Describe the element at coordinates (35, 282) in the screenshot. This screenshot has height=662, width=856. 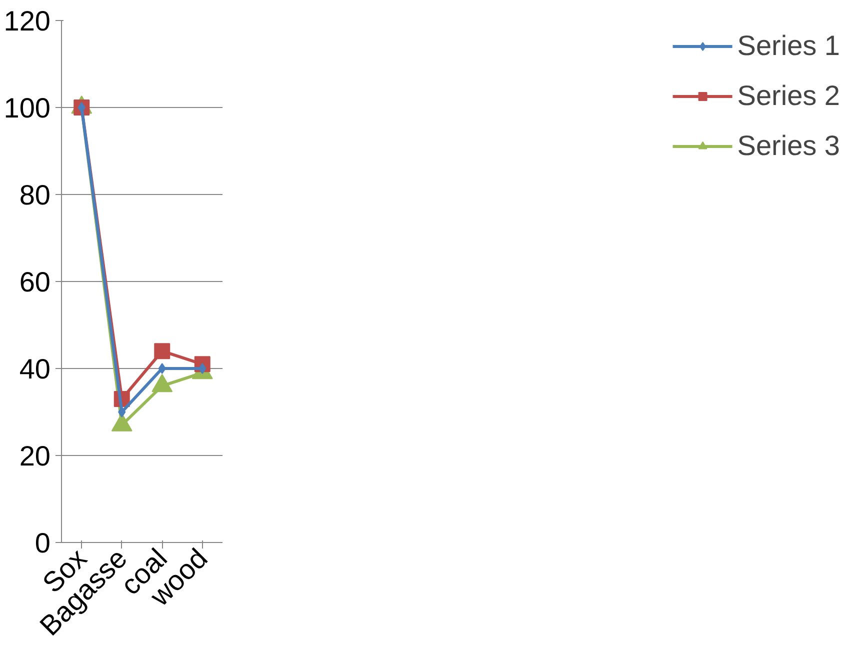
I see `y-tick-label: 60` at that location.